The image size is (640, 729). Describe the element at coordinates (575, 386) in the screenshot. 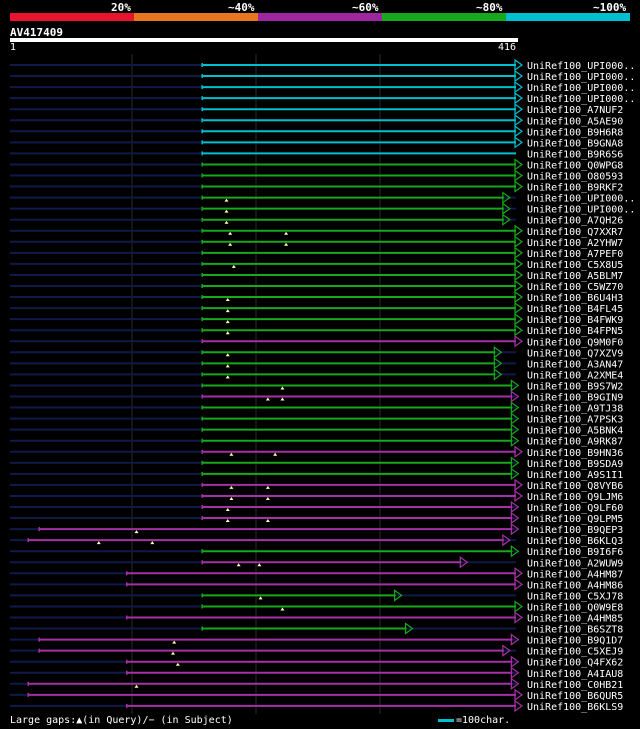

I see `hit-label: UniRef100_B9S7W2` at that location.